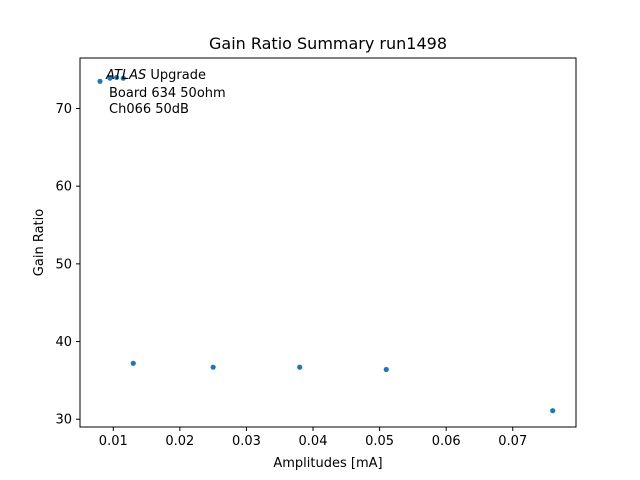  Describe the element at coordinates (63, 187) in the screenshot. I see `y-tick-label: 60` at that location.